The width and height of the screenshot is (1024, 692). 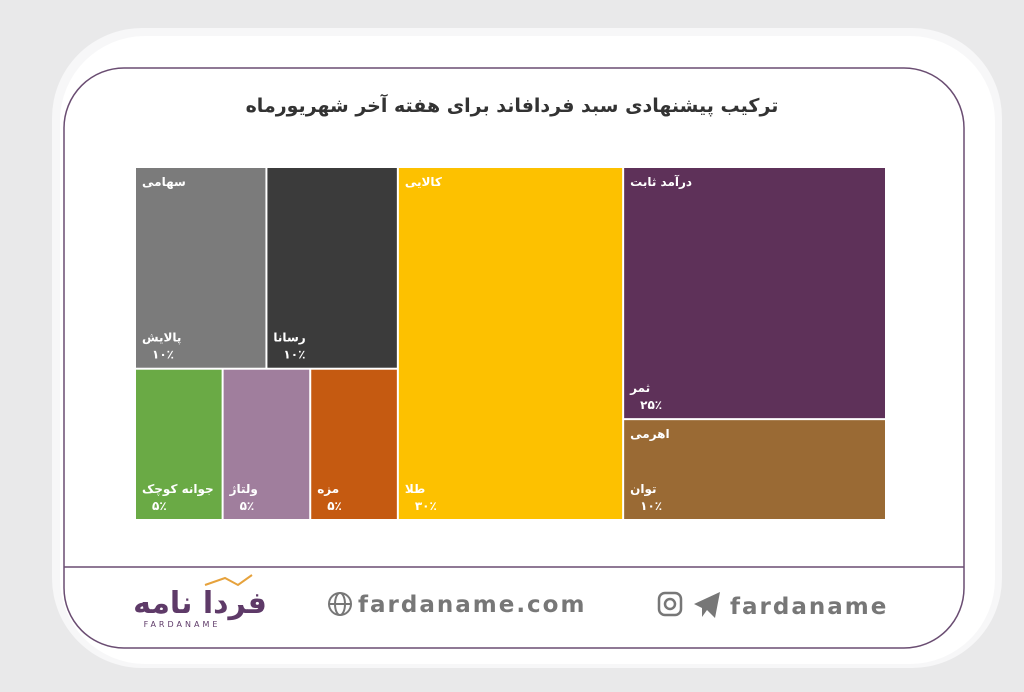 I want to click on tile-label: طلا, so click(x=415, y=489).